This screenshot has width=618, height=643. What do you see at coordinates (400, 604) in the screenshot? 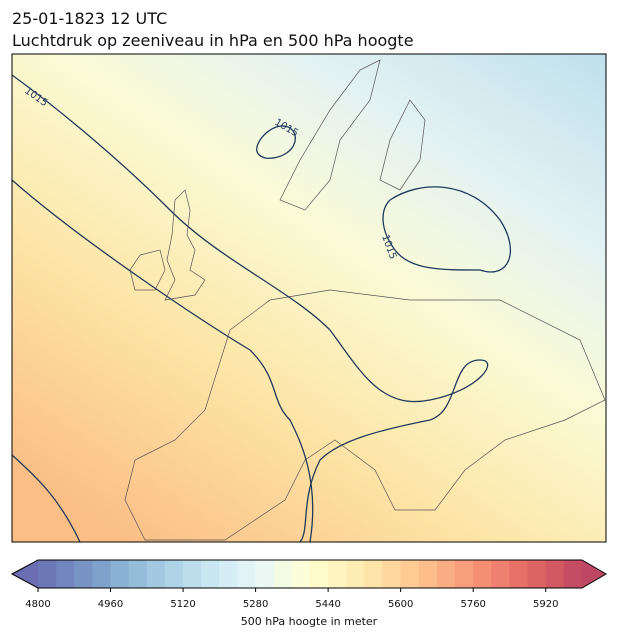
I see `colorbar-tick-label: 5600` at bounding box center [400, 604].